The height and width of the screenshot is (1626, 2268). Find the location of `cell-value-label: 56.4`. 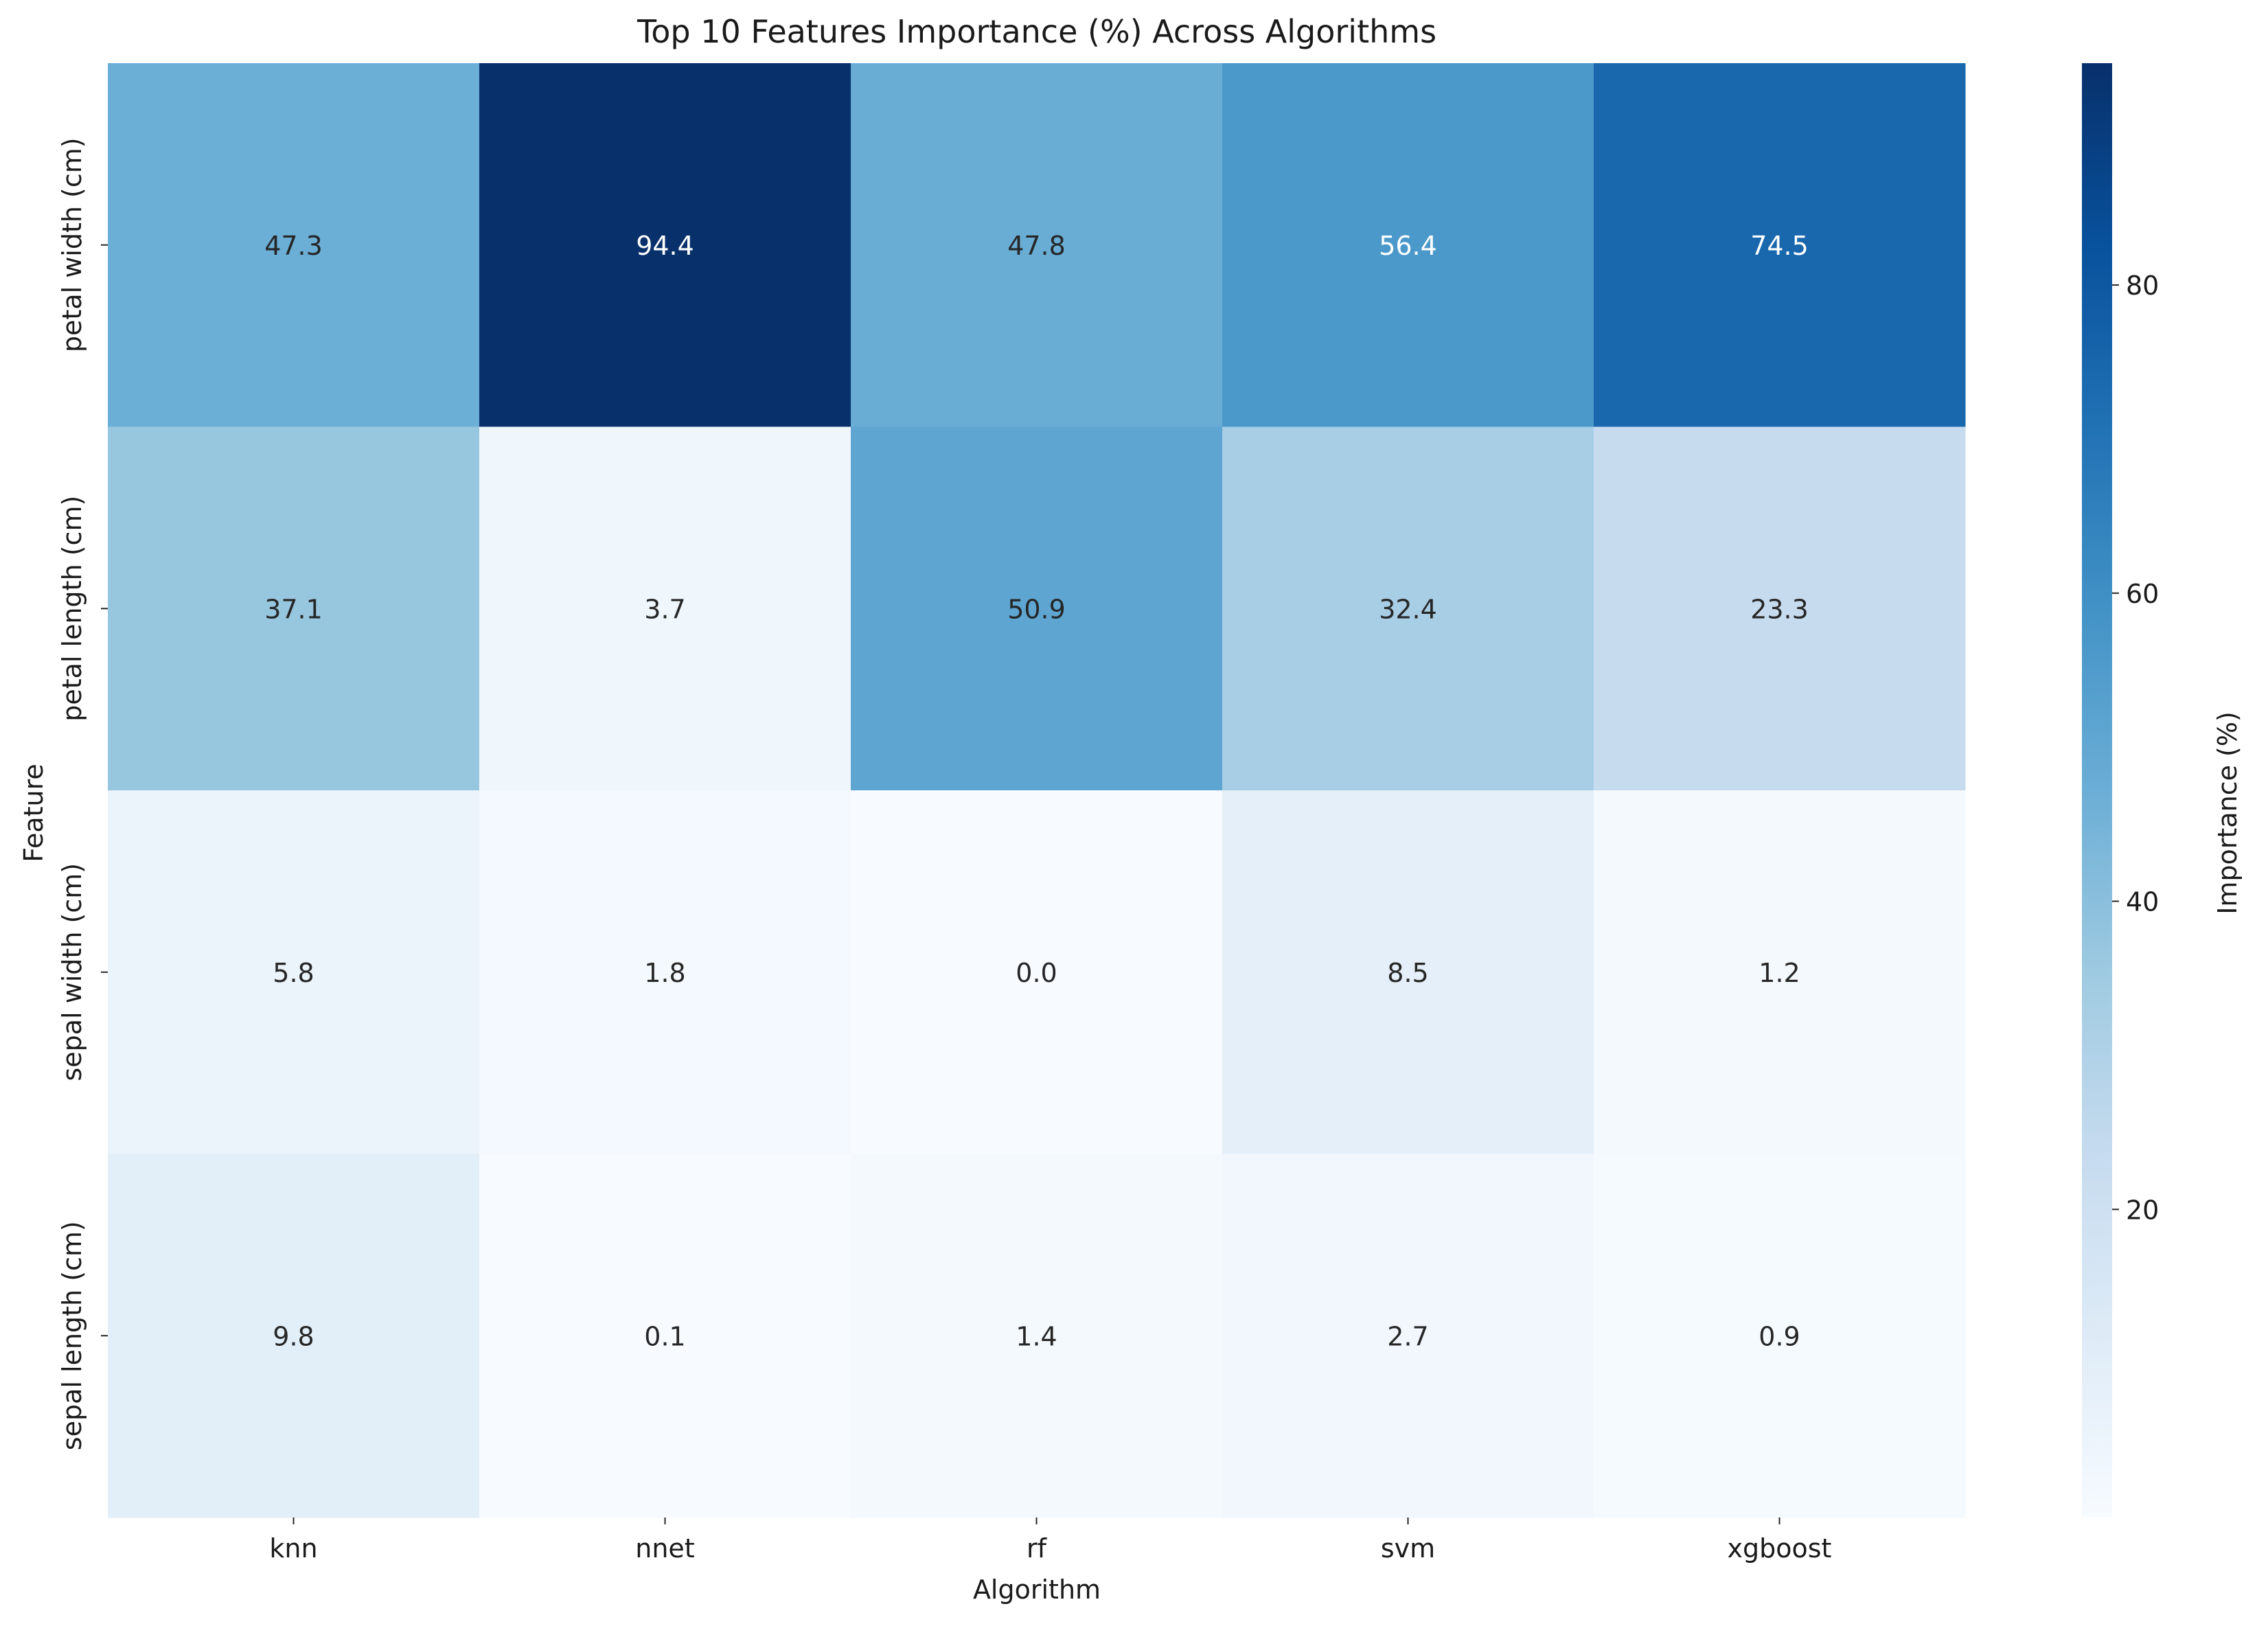

cell-value-label: 56.4 is located at coordinates (1408, 246).